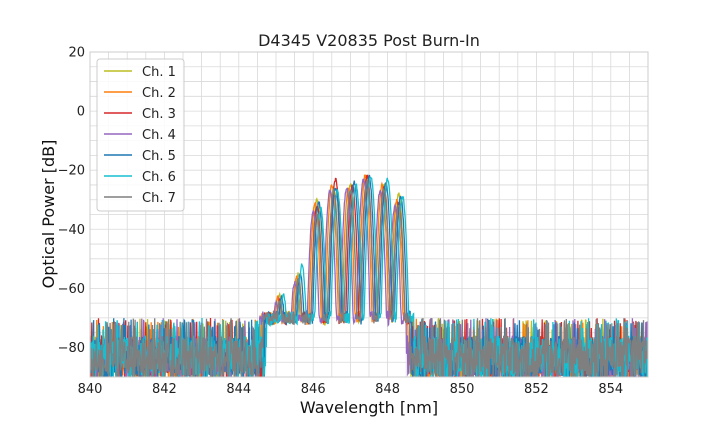  What do you see at coordinates (610, 389) in the screenshot?
I see `x-tick-label: 854` at bounding box center [610, 389].